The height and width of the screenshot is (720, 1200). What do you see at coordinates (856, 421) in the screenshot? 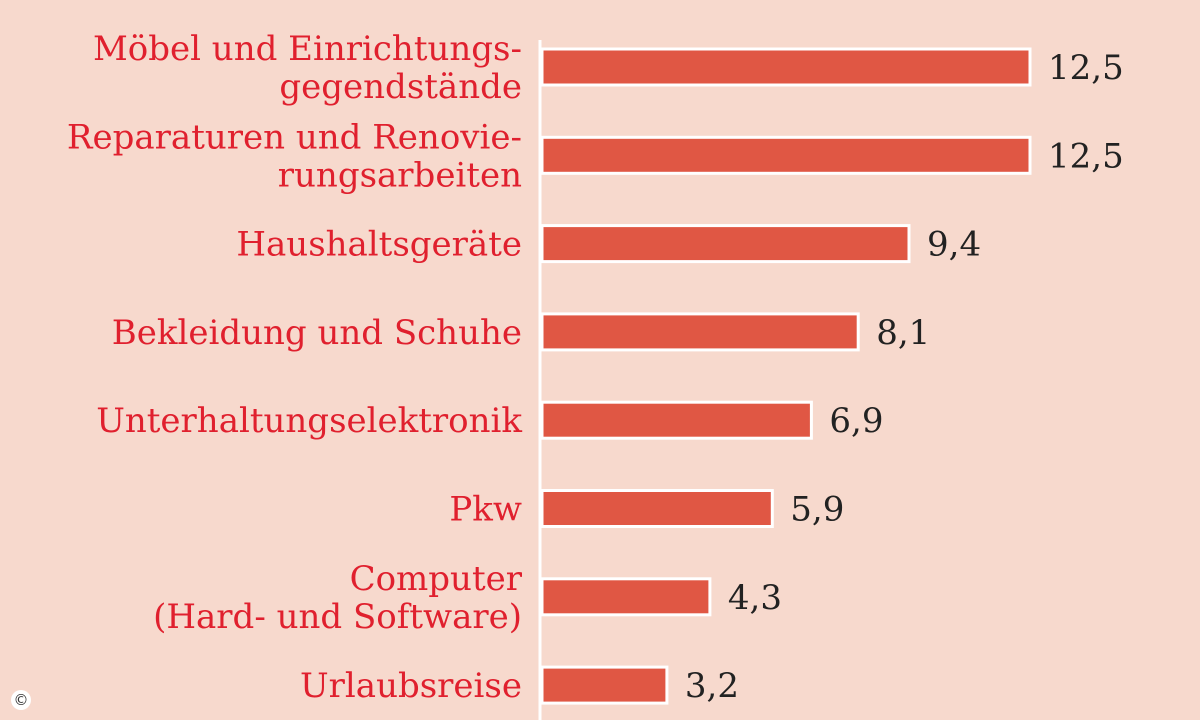
I see `value-label-4: 6,9` at bounding box center [856, 421].